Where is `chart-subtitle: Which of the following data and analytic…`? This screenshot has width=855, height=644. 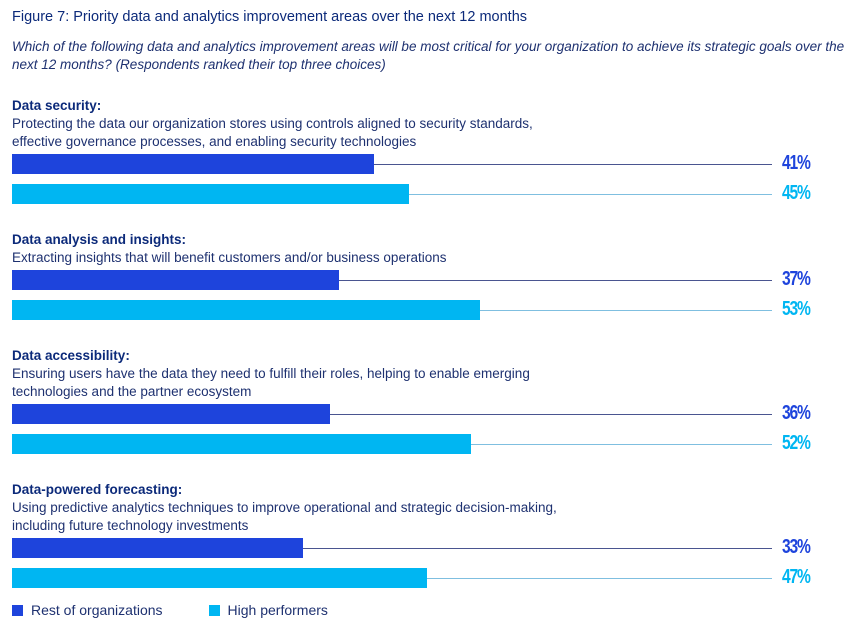 chart-subtitle: Which of the following data and analytic… is located at coordinates (428, 55).